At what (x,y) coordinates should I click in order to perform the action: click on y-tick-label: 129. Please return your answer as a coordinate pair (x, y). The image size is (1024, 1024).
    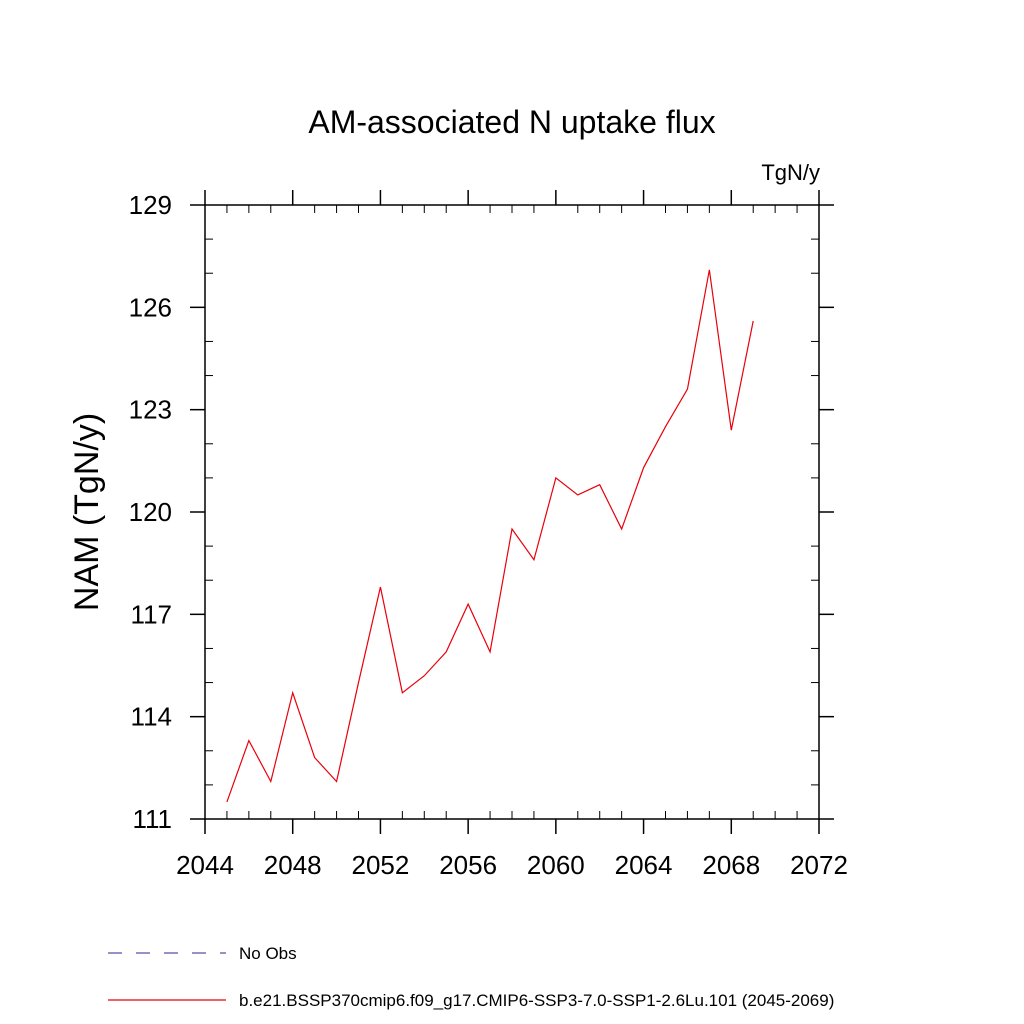
    Looking at the image, I should click on (150, 205).